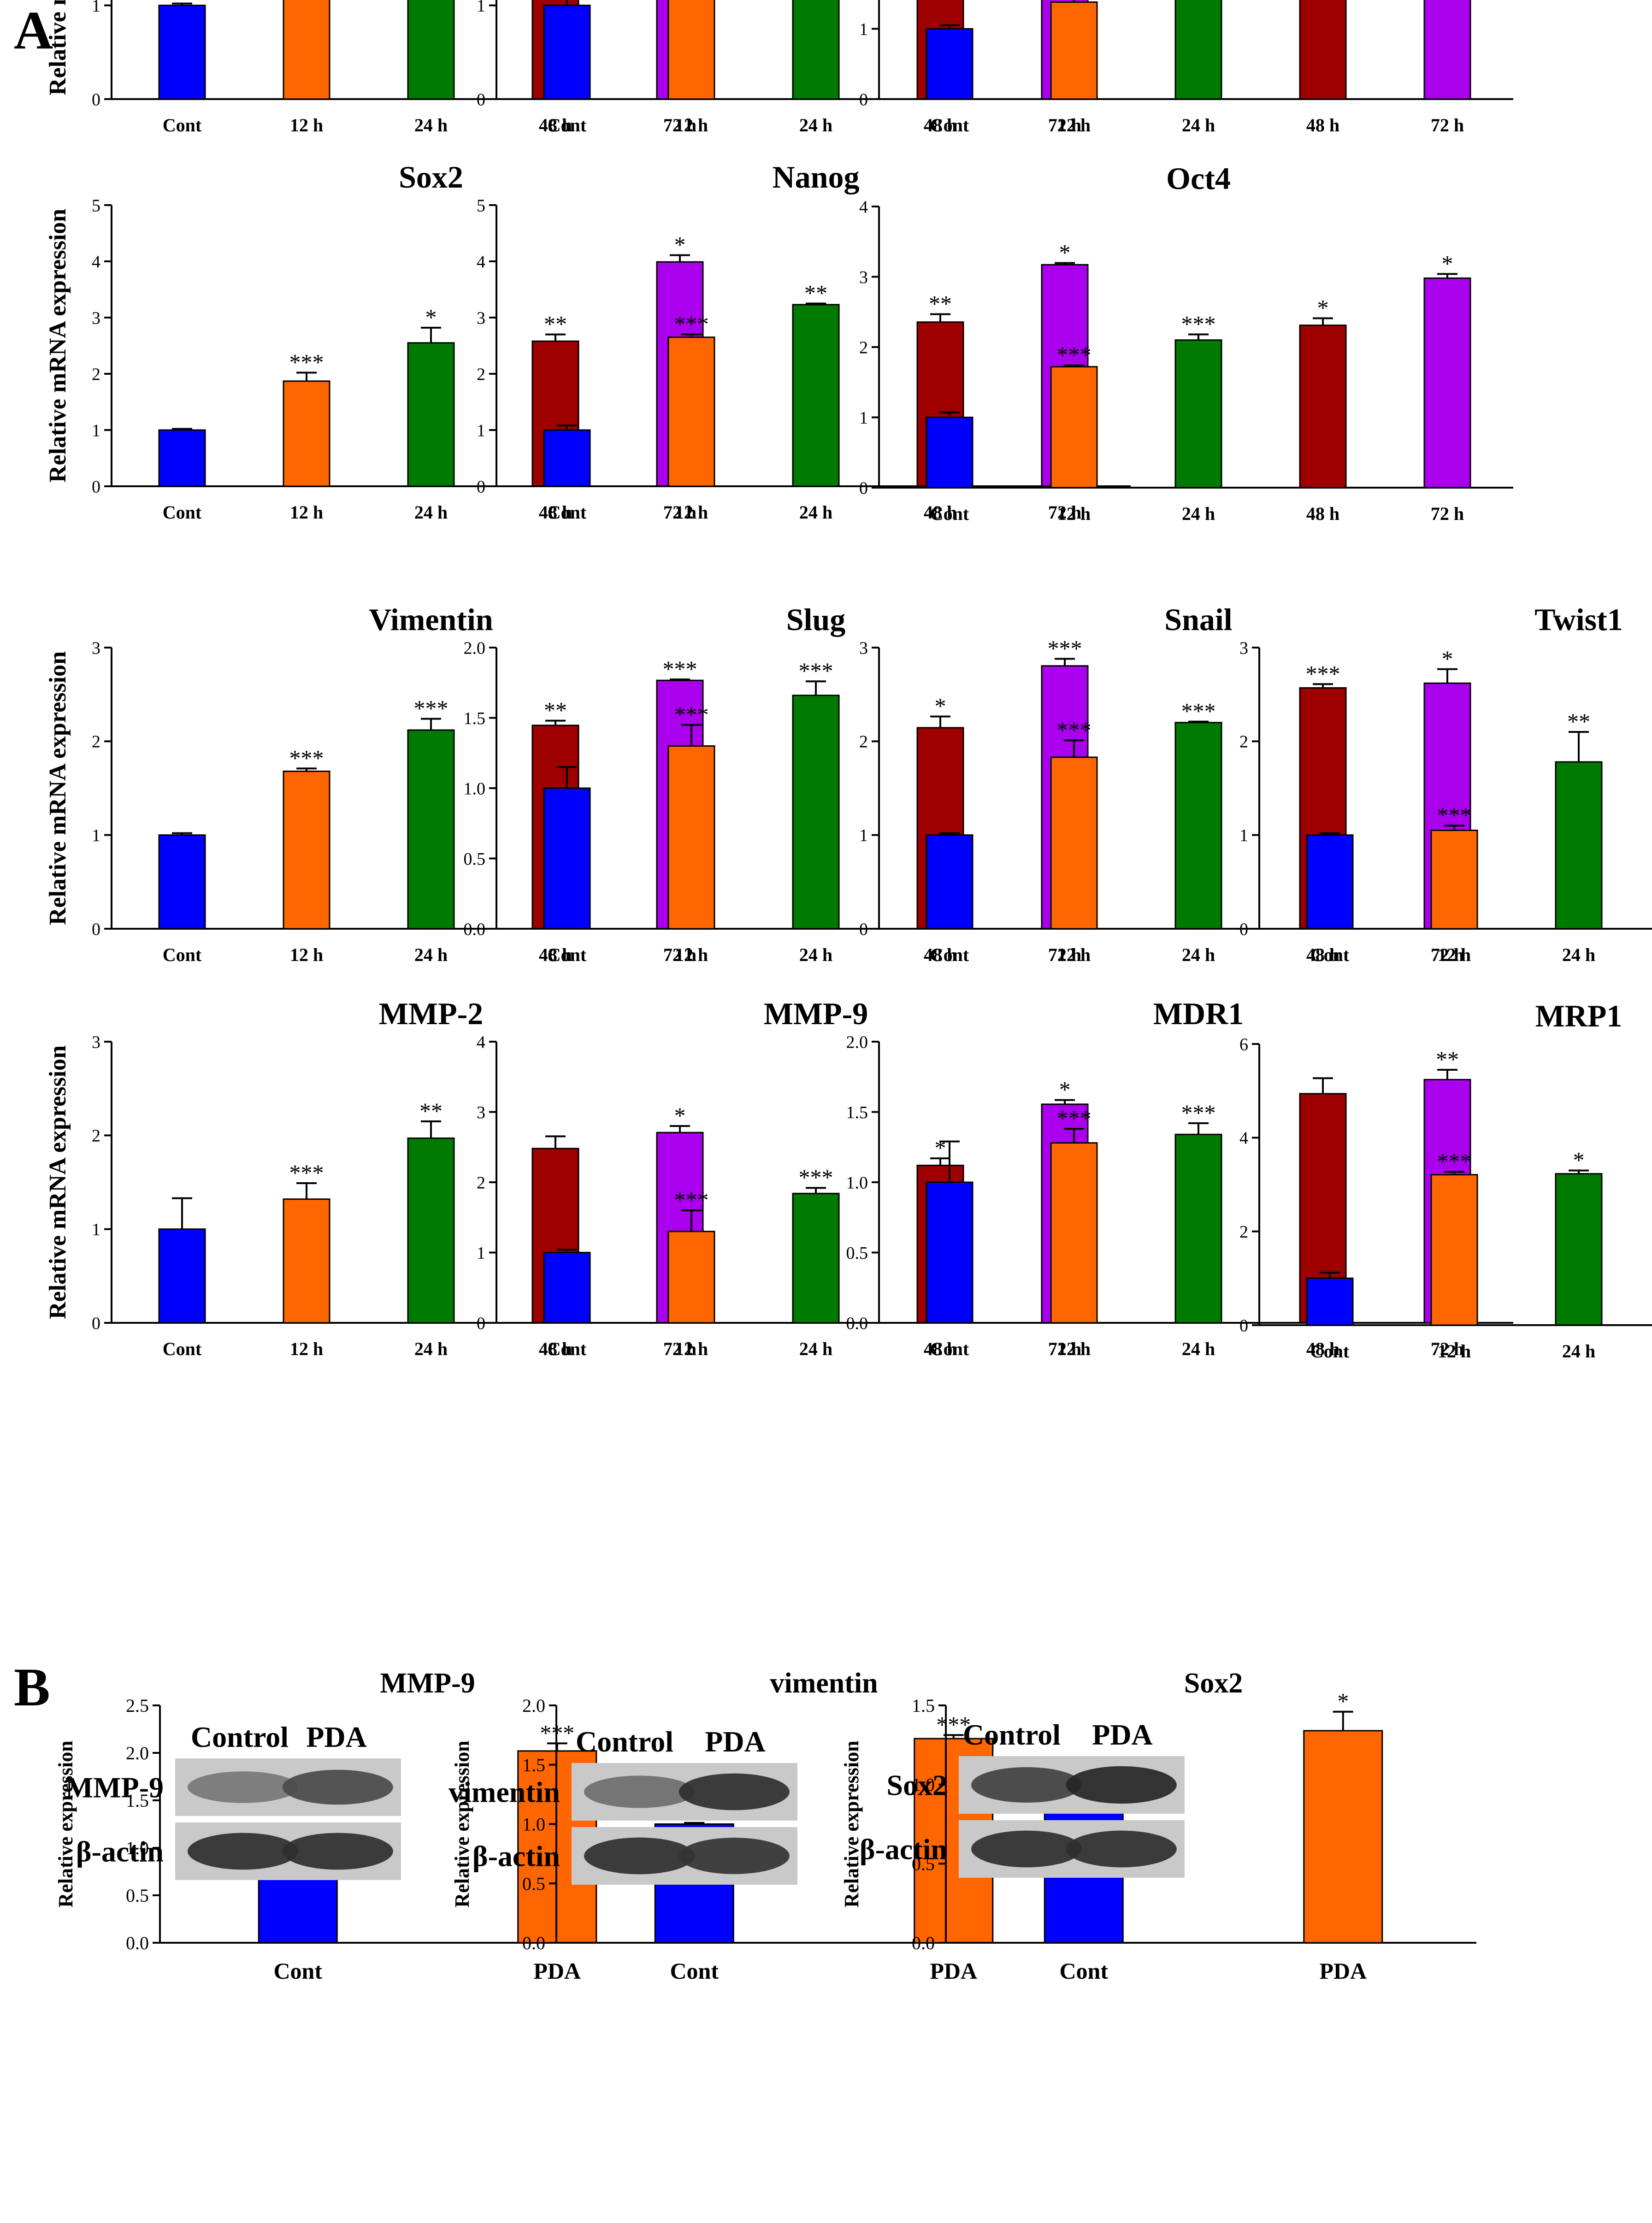 Image resolution: width=1652 pixels, height=2223 pixels. Describe the element at coordinates (923, 1785) in the screenshot. I see `y-tick-label: 1.0` at that location.